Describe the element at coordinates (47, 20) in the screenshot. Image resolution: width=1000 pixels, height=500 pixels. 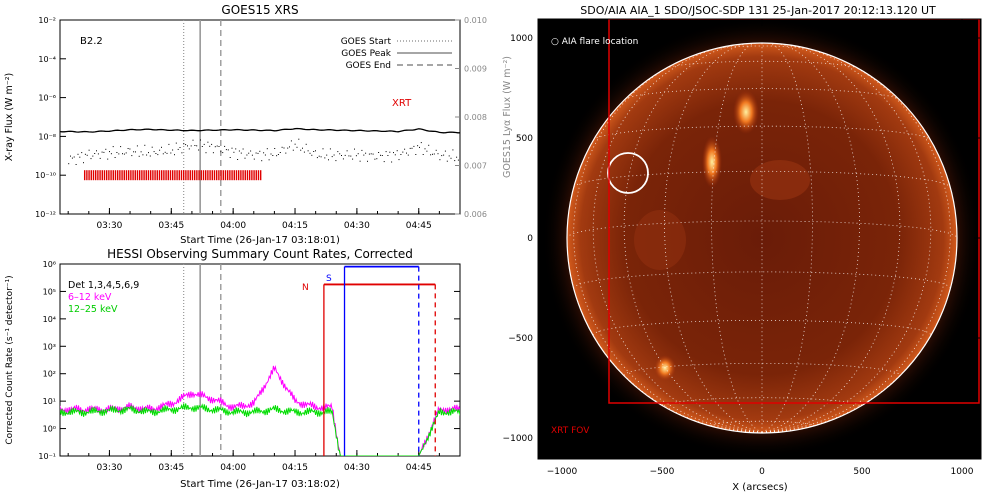
I see `goes-y-tick-label: 10⁻²` at that location.